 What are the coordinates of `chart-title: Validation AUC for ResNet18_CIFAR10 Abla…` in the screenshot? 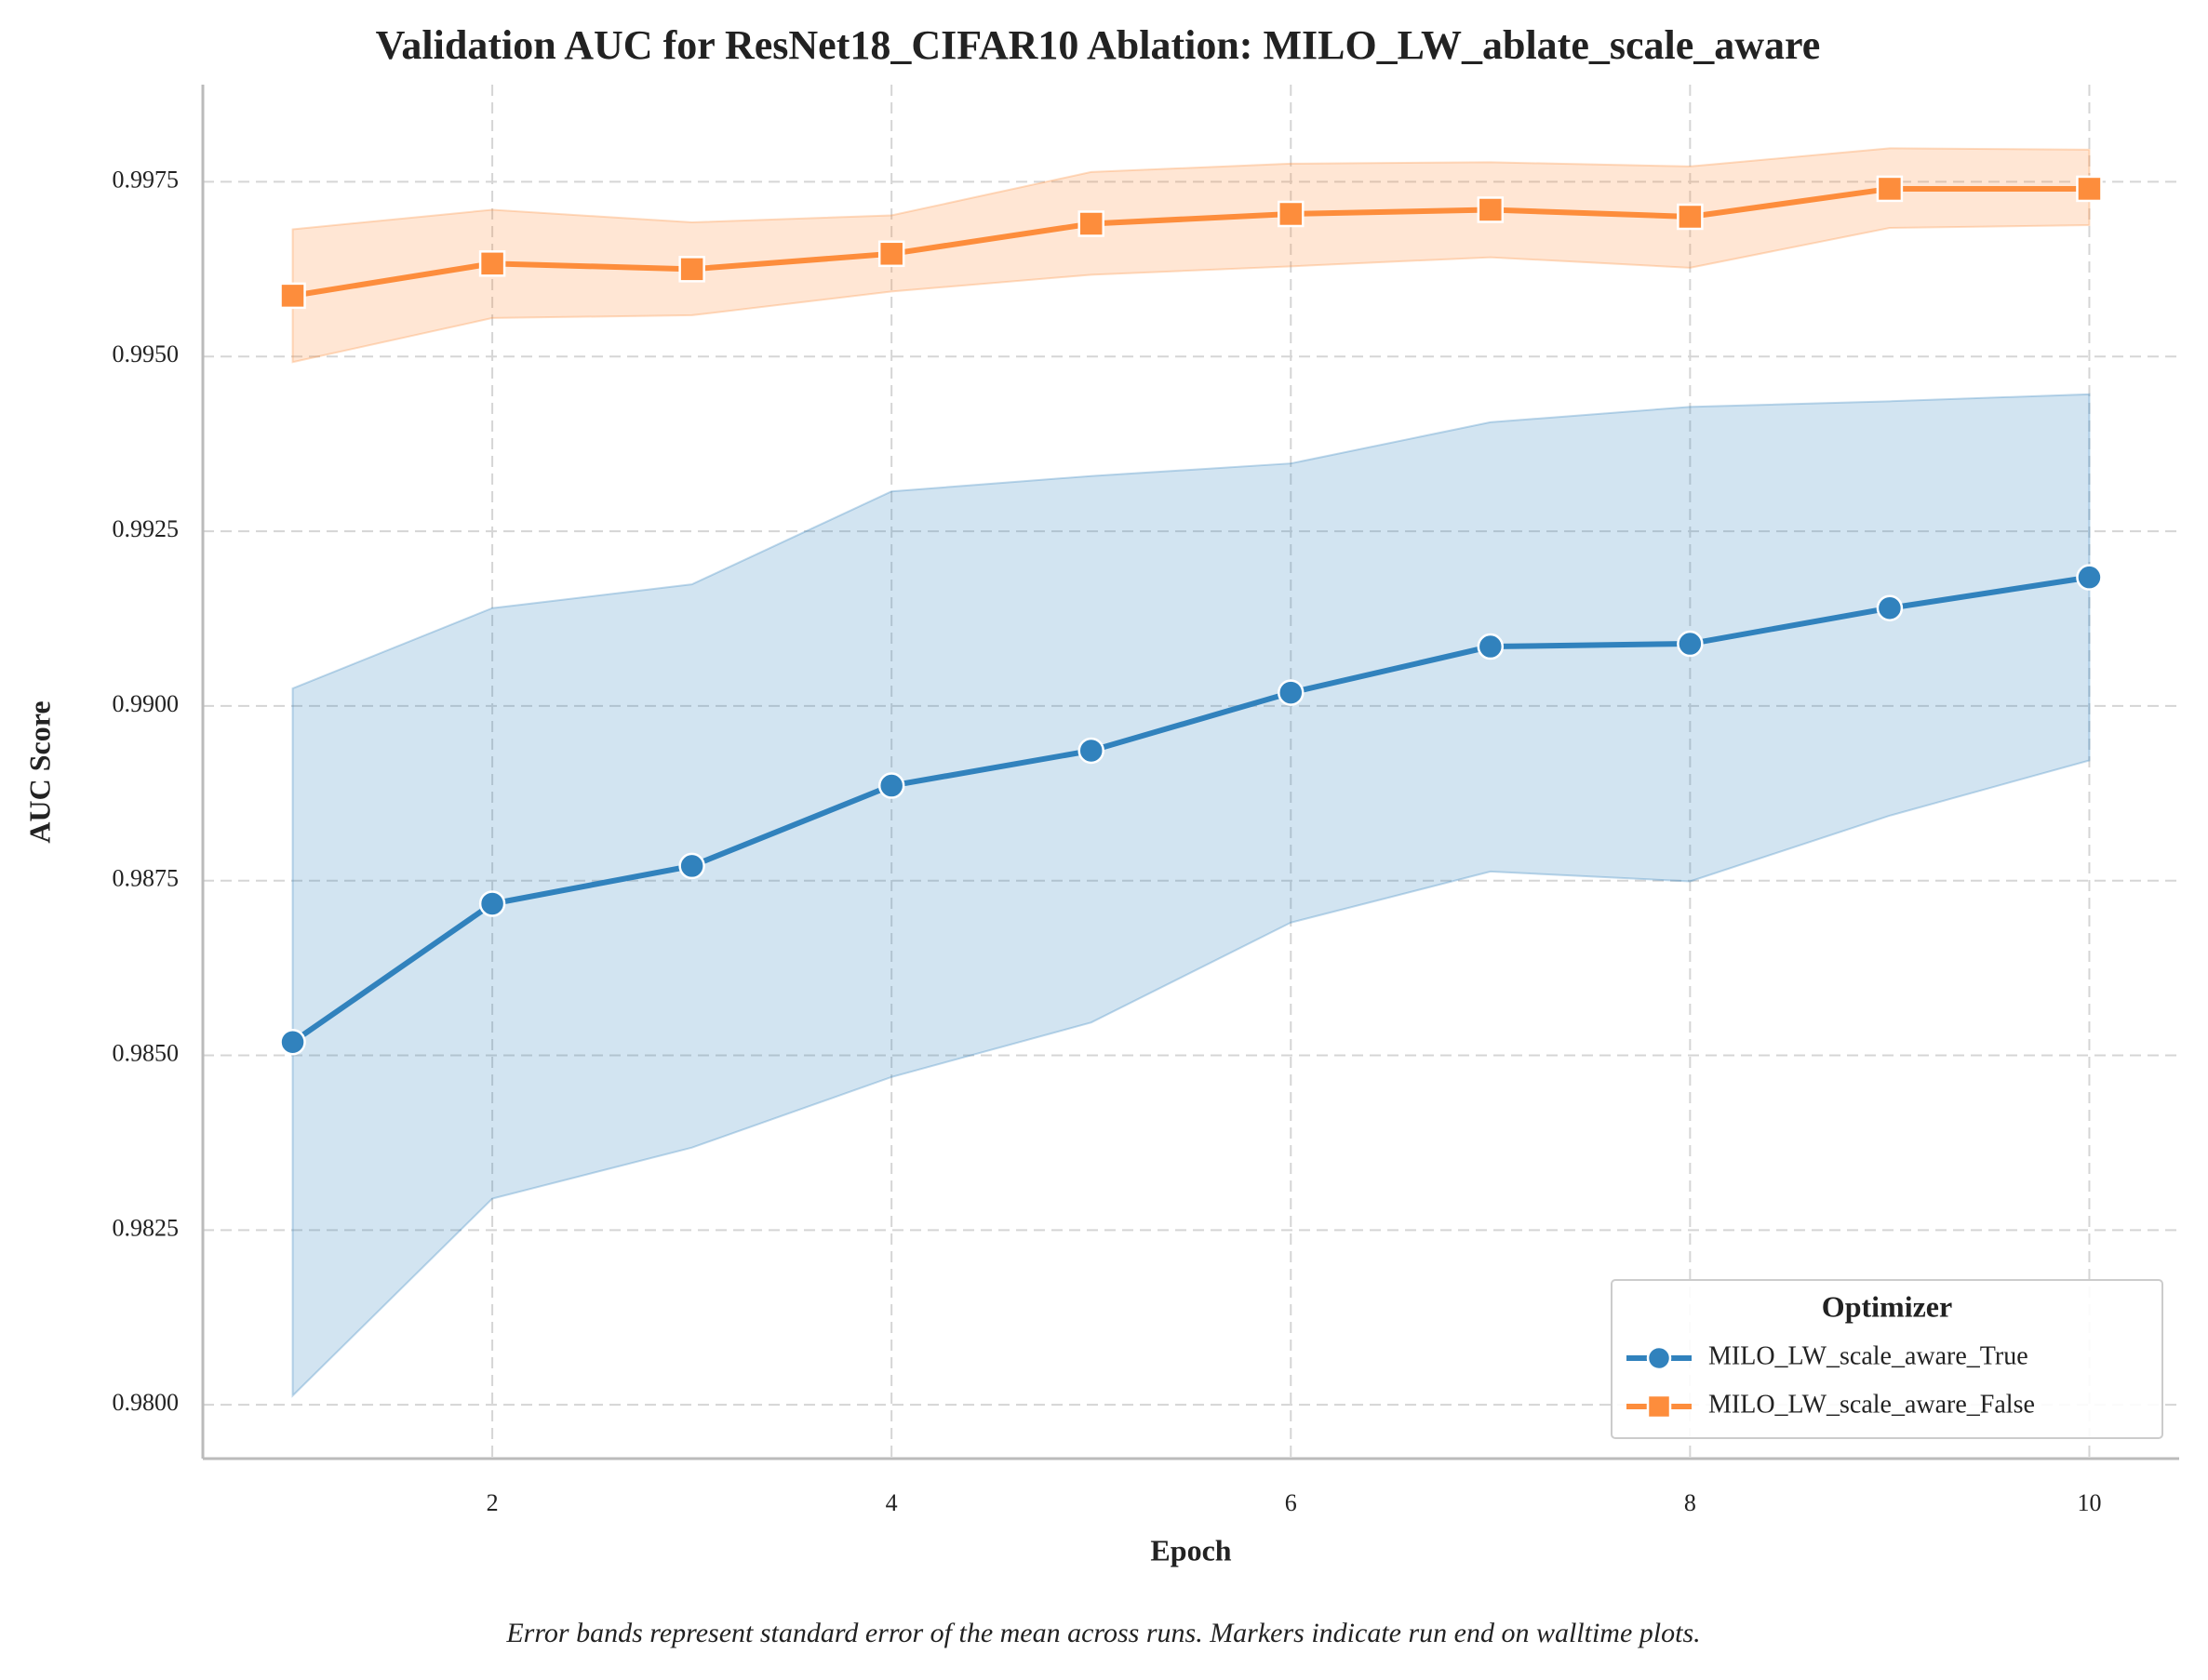 It's located at (1098, 45).